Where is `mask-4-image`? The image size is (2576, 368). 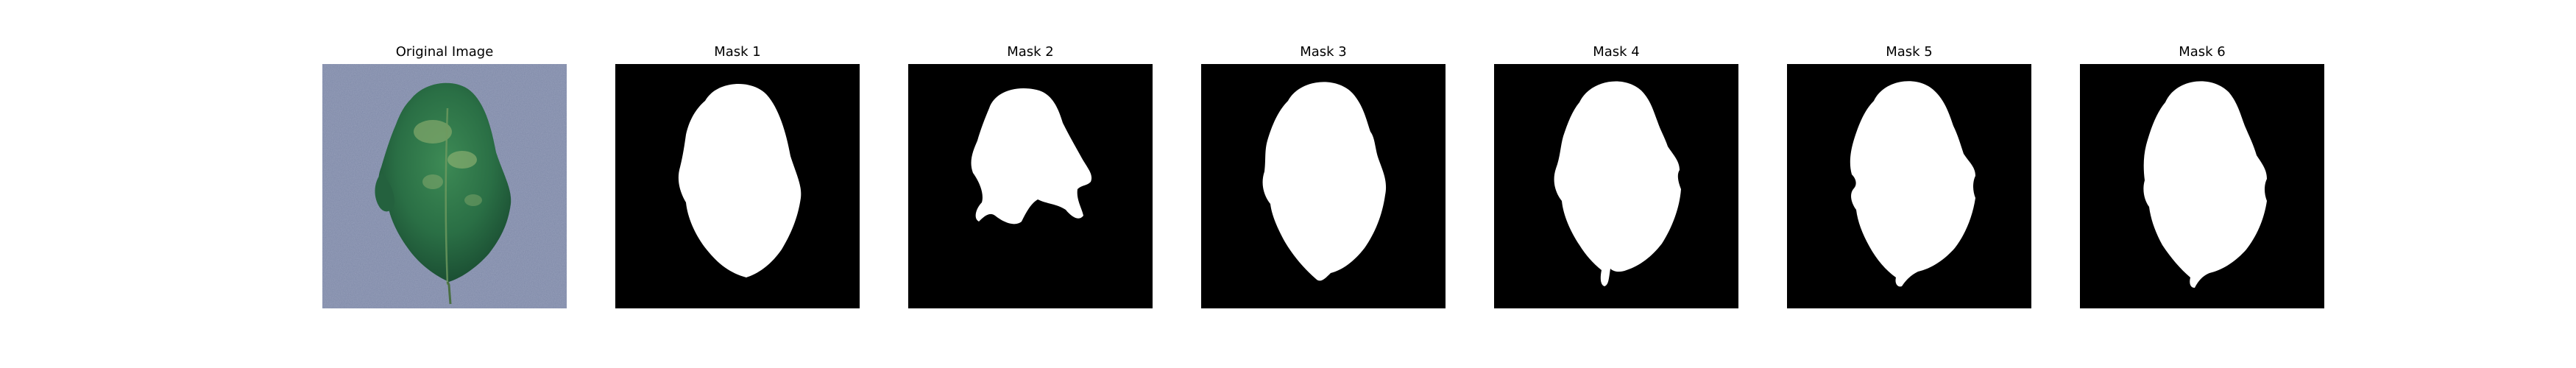 mask-4-image is located at coordinates (1616, 186).